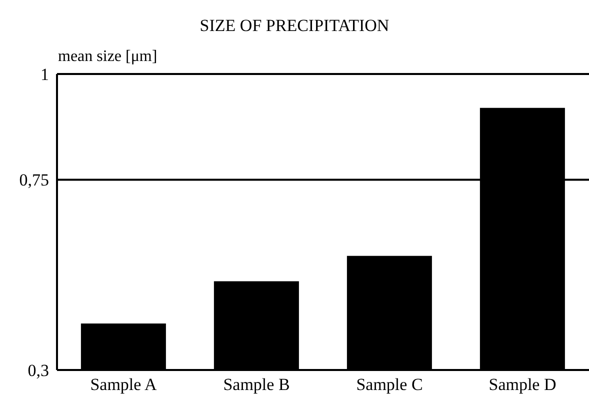  Describe the element at coordinates (124, 384) in the screenshot. I see `x-tick-label: Sample A` at that location.